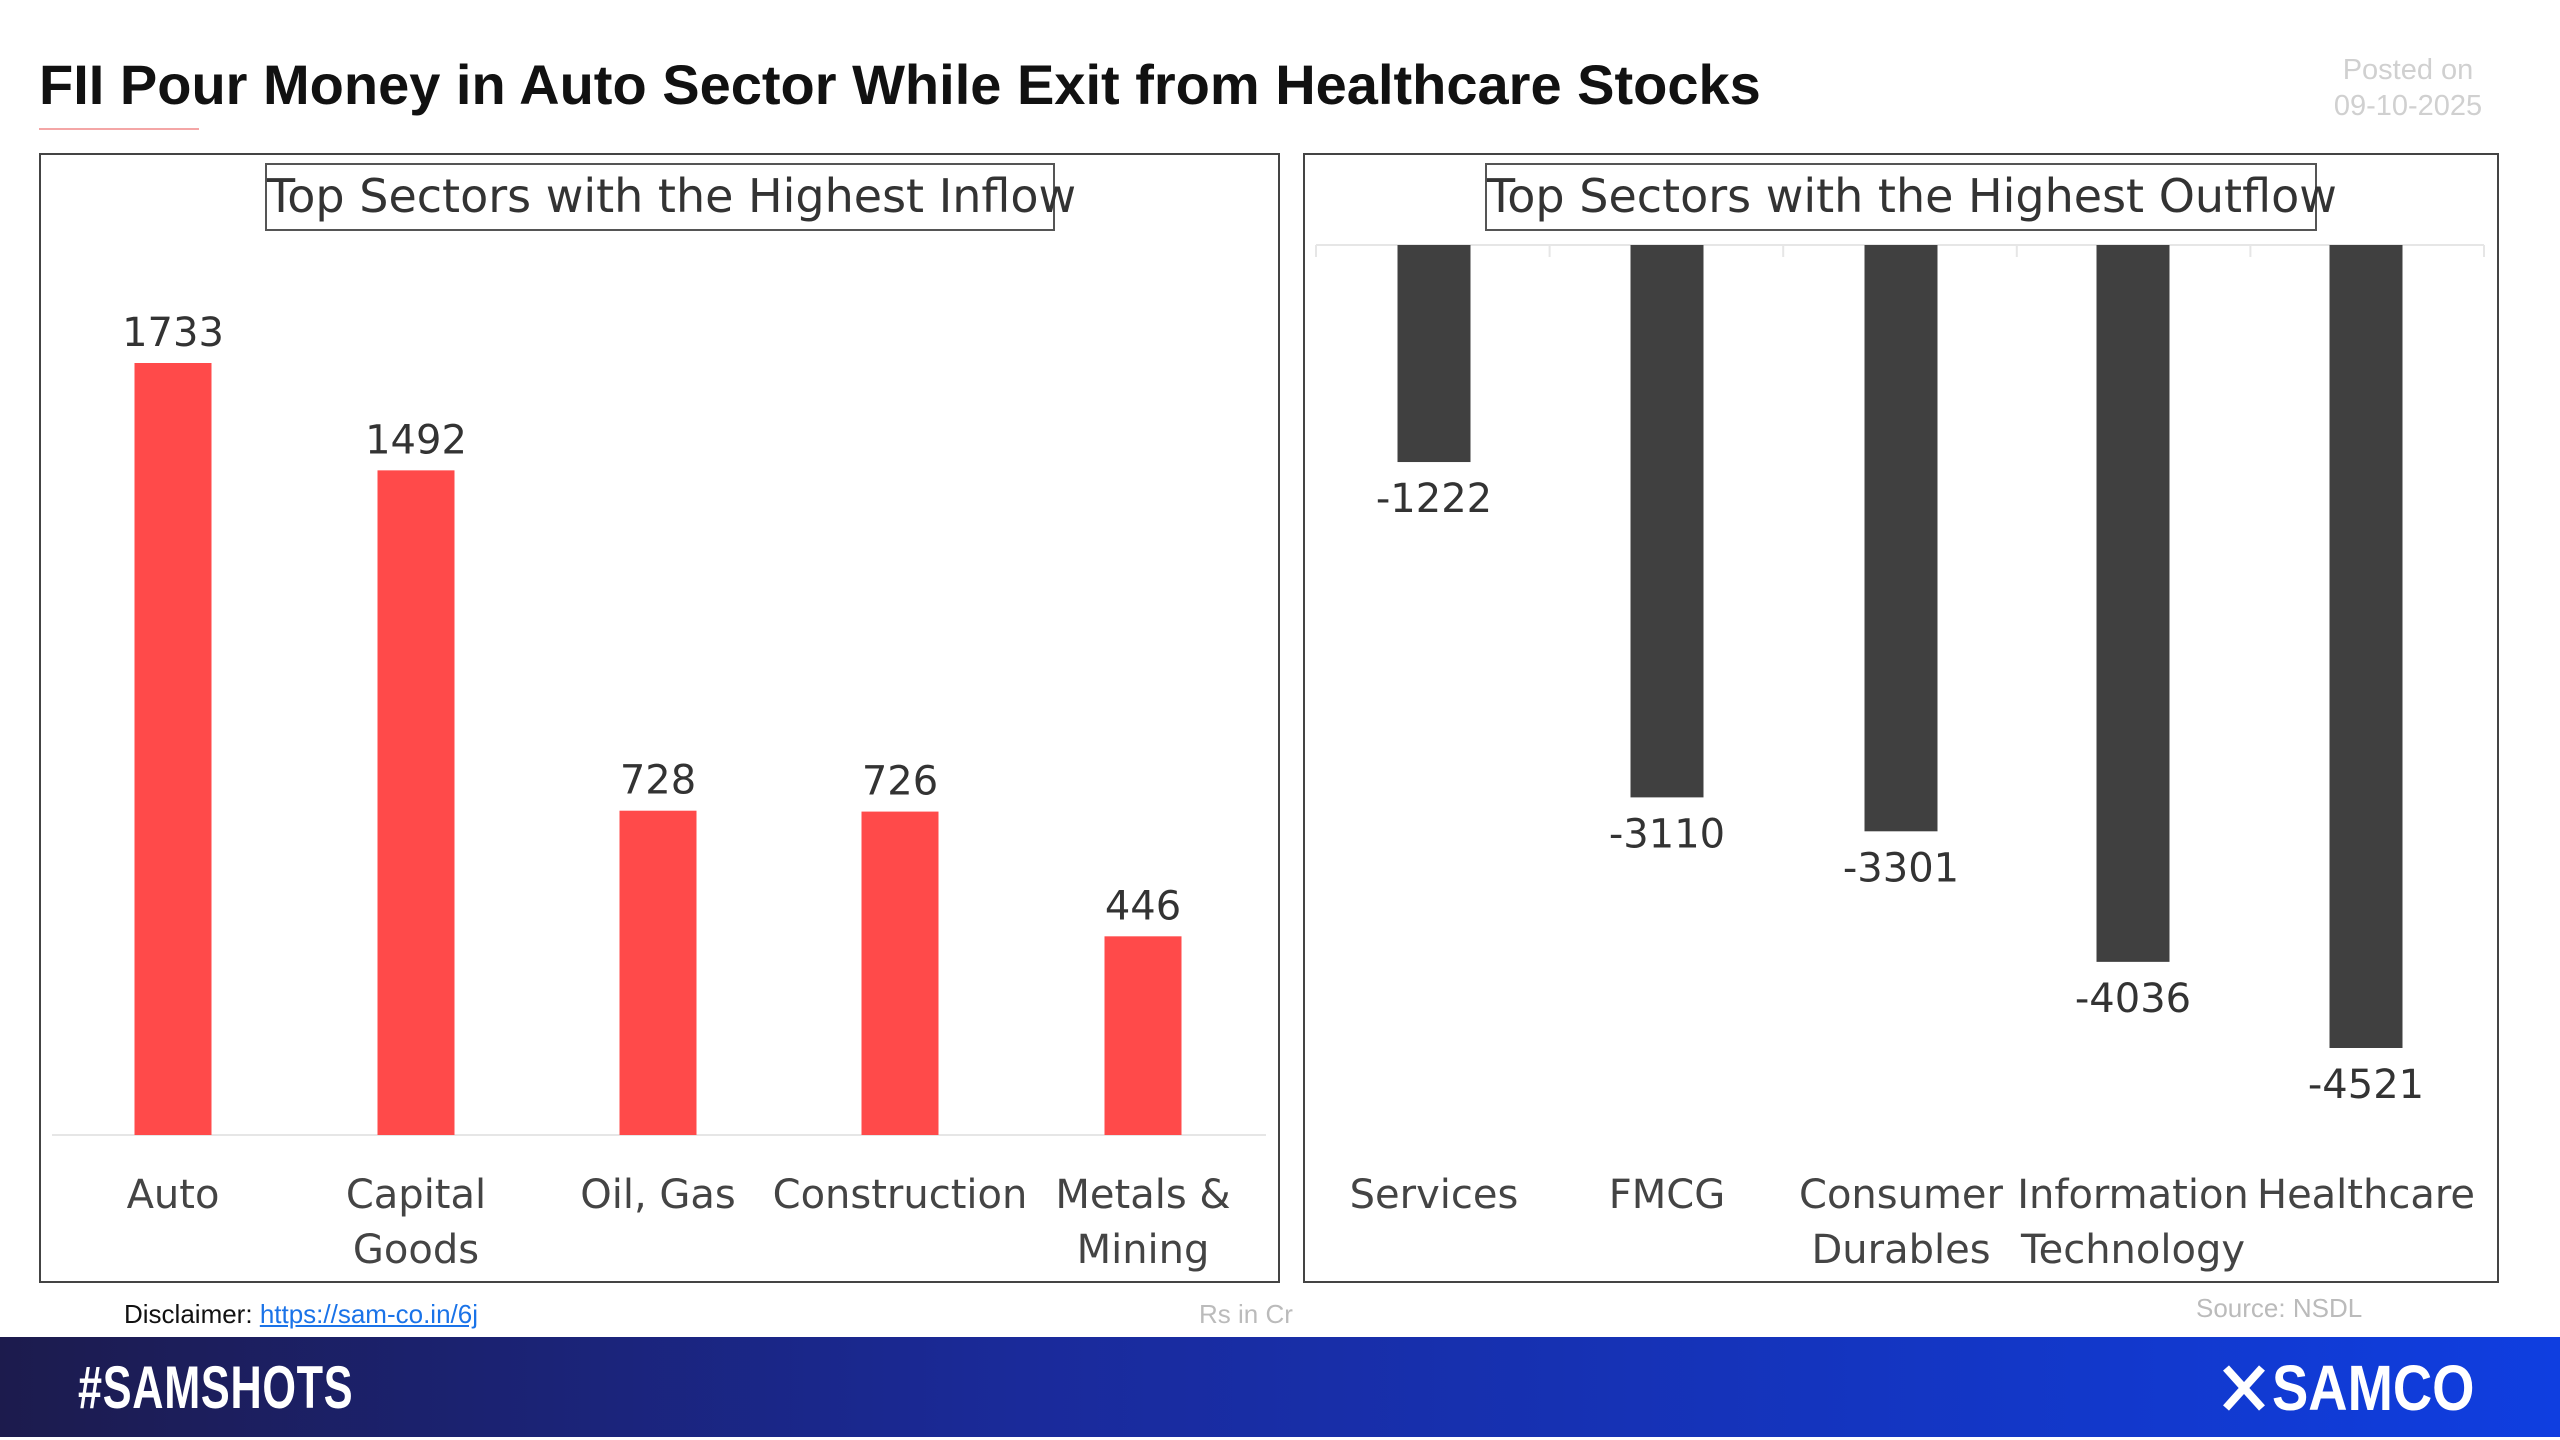 This screenshot has width=2560, height=1440. Describe the element at coordinates (2373, 1388) in the screenshot. I see `logo-text: SAMCO` at that location.